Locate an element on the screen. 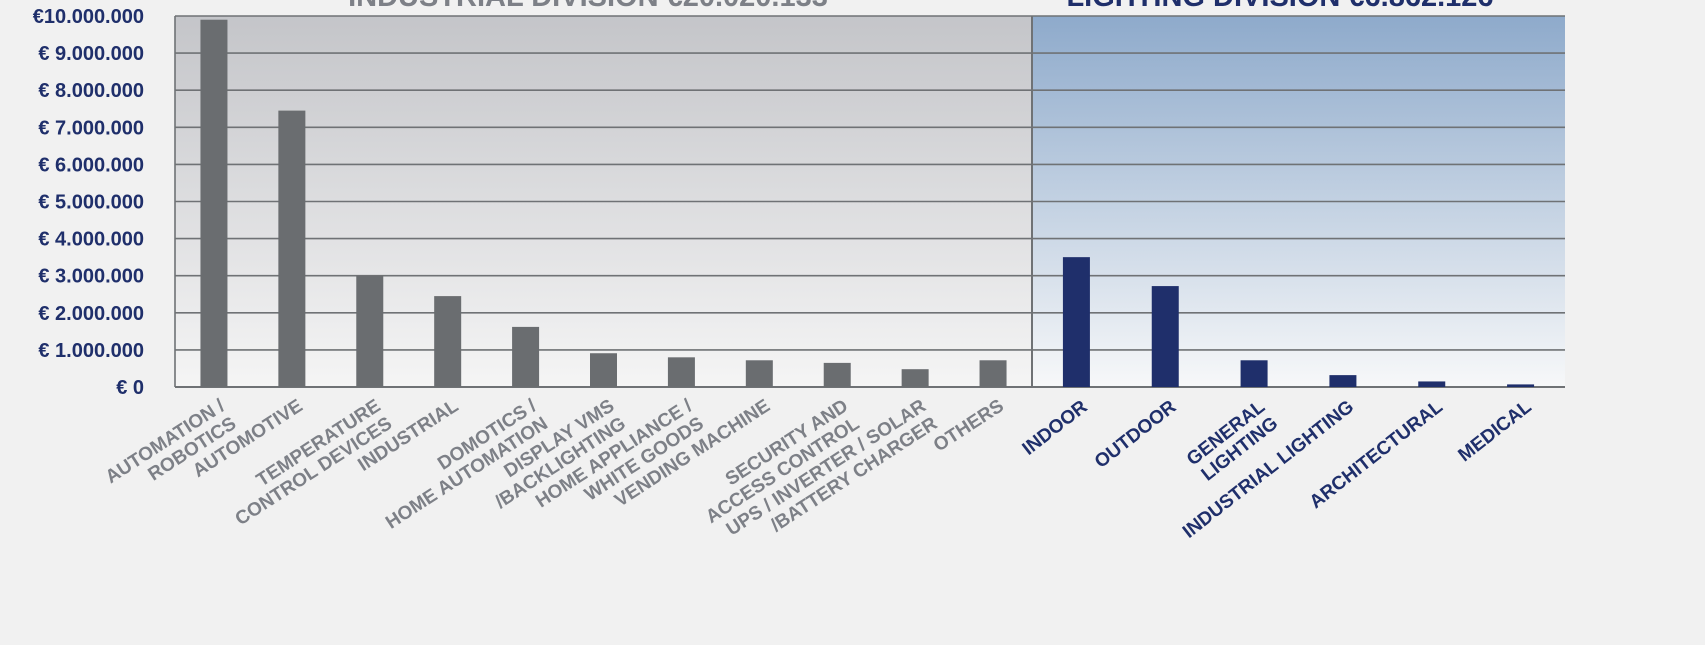 The width and height of the screenshot is (1705, 645). y-tick-label: € 1.000.000 is located at coordinates (91, 351).